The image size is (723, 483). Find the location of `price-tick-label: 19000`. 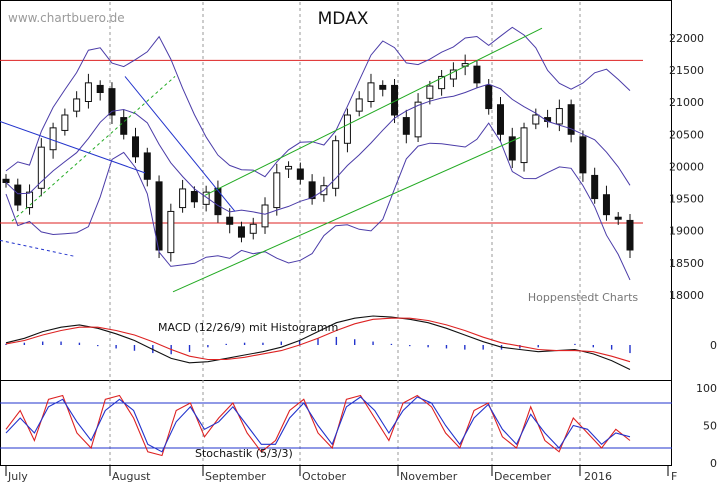

price-tick-label: 19000 is located at coordinates (686, 231).